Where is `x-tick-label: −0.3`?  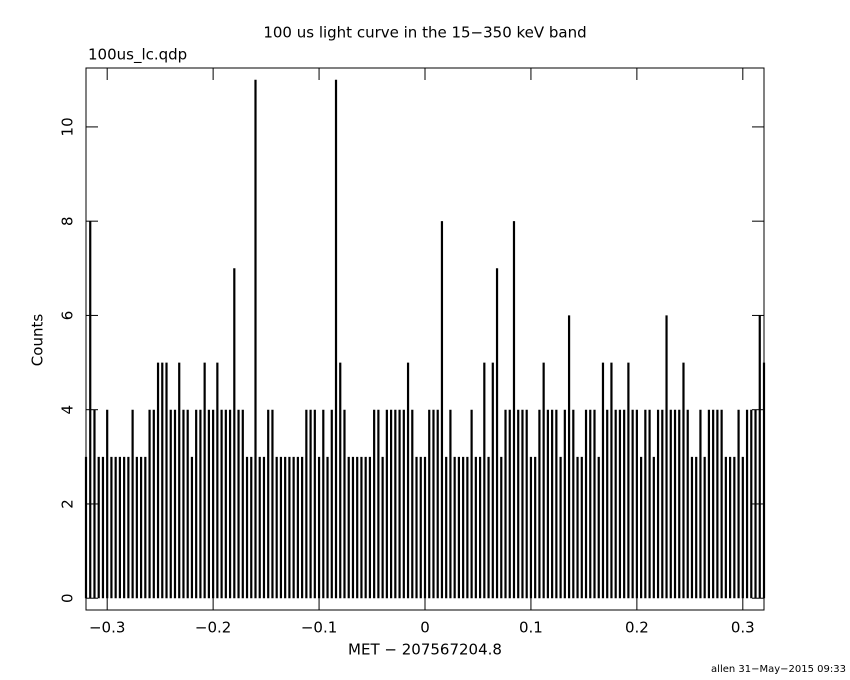 x-tick-label: −0.3 is located at coordinates (107, 628).